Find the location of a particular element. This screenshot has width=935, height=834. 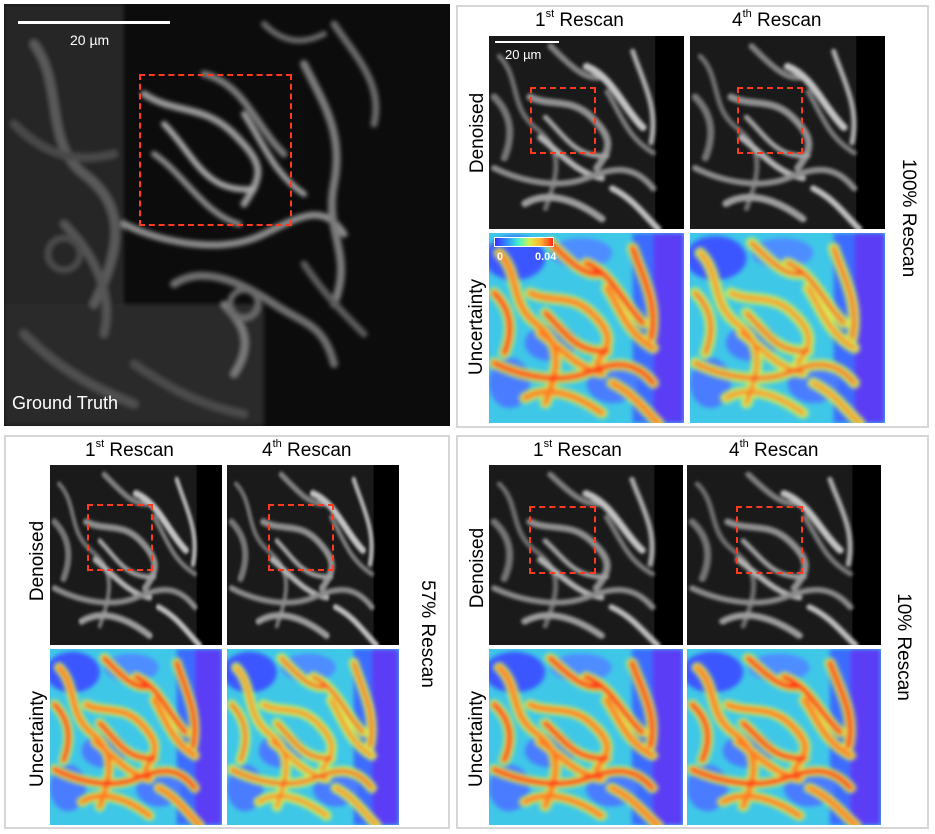

panel-100-scalebar is located at coordinates (527, 42).